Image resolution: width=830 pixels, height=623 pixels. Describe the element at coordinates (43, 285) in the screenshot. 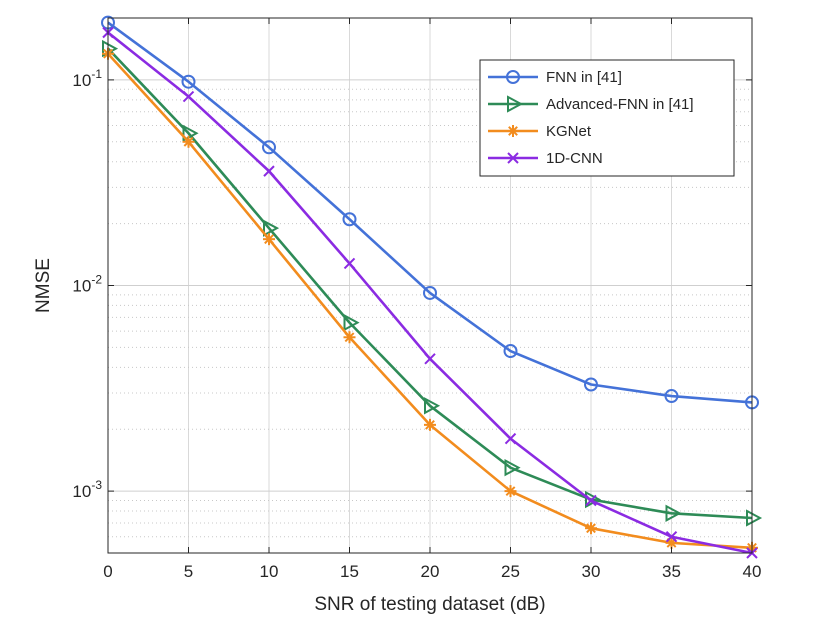

I see `y-axis-label: NMSE` at that location.